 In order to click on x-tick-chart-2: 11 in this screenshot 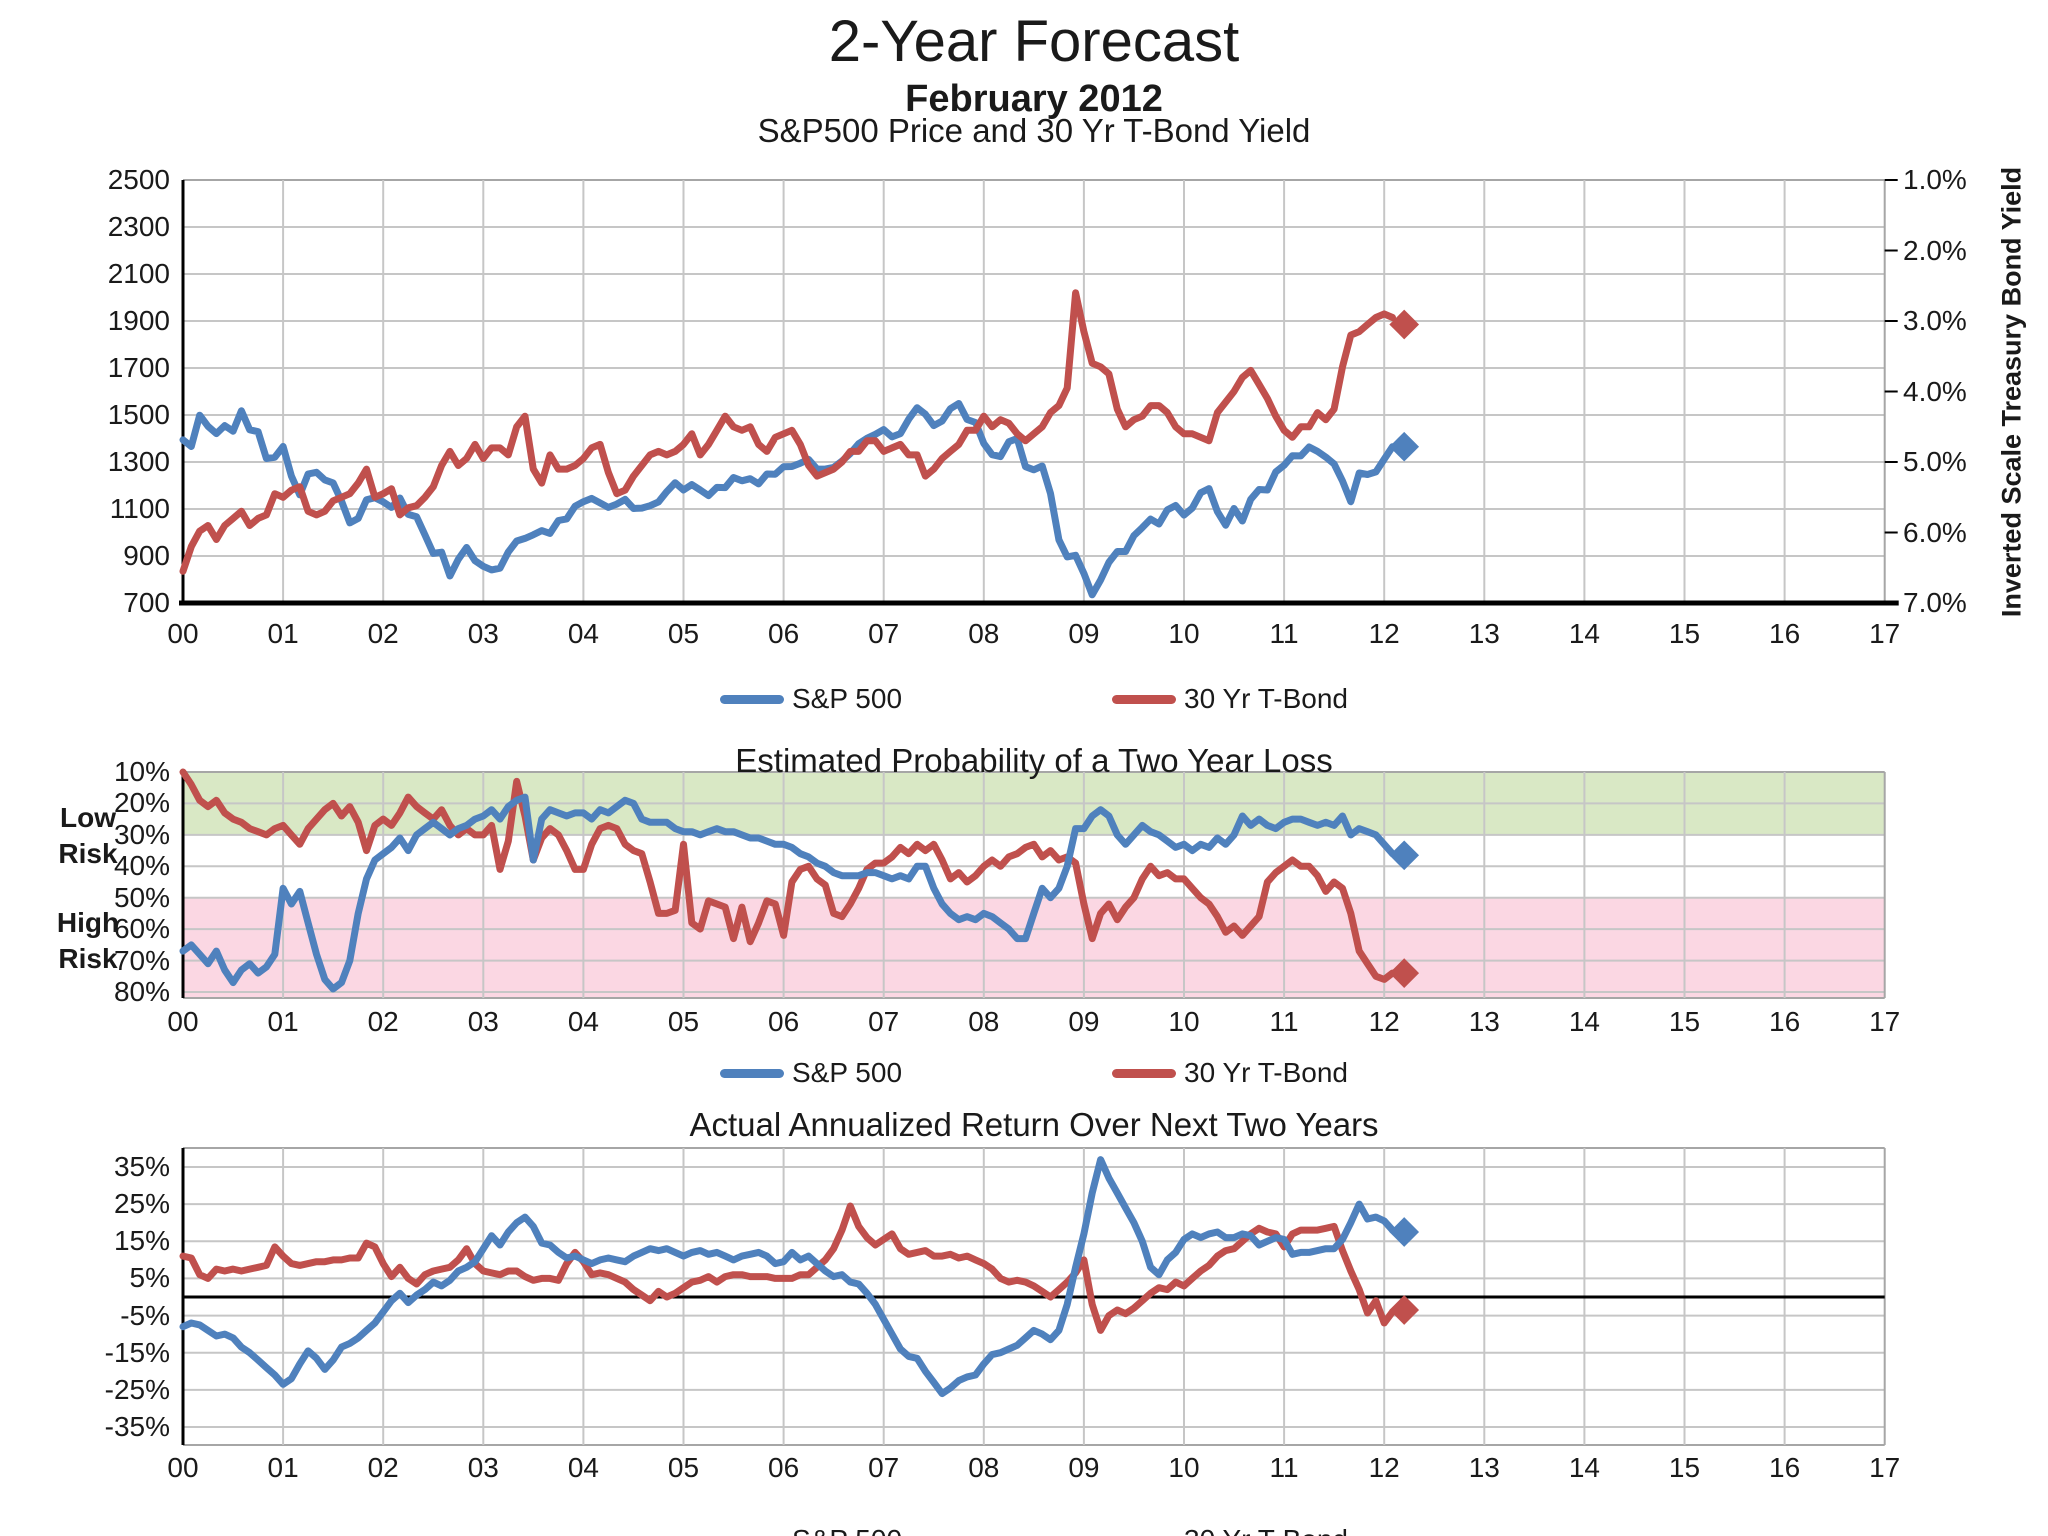, I will do `click(1284, 1021)`.